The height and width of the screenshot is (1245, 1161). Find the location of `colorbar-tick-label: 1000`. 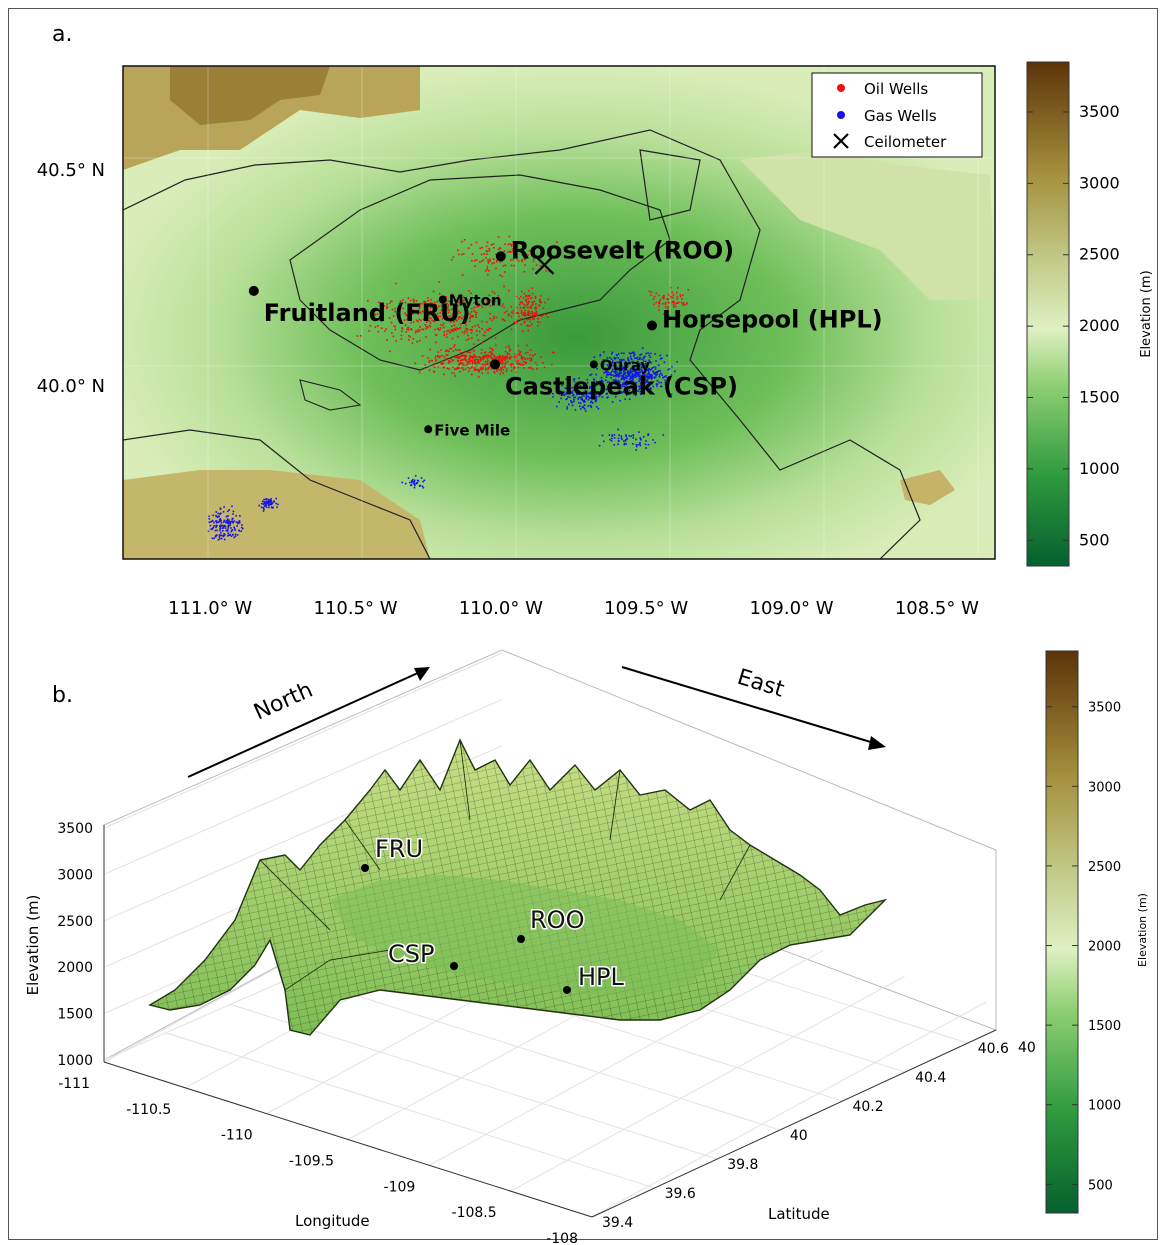

colorbar-tick-label: 1000 is located at coordinates (1099, 468).